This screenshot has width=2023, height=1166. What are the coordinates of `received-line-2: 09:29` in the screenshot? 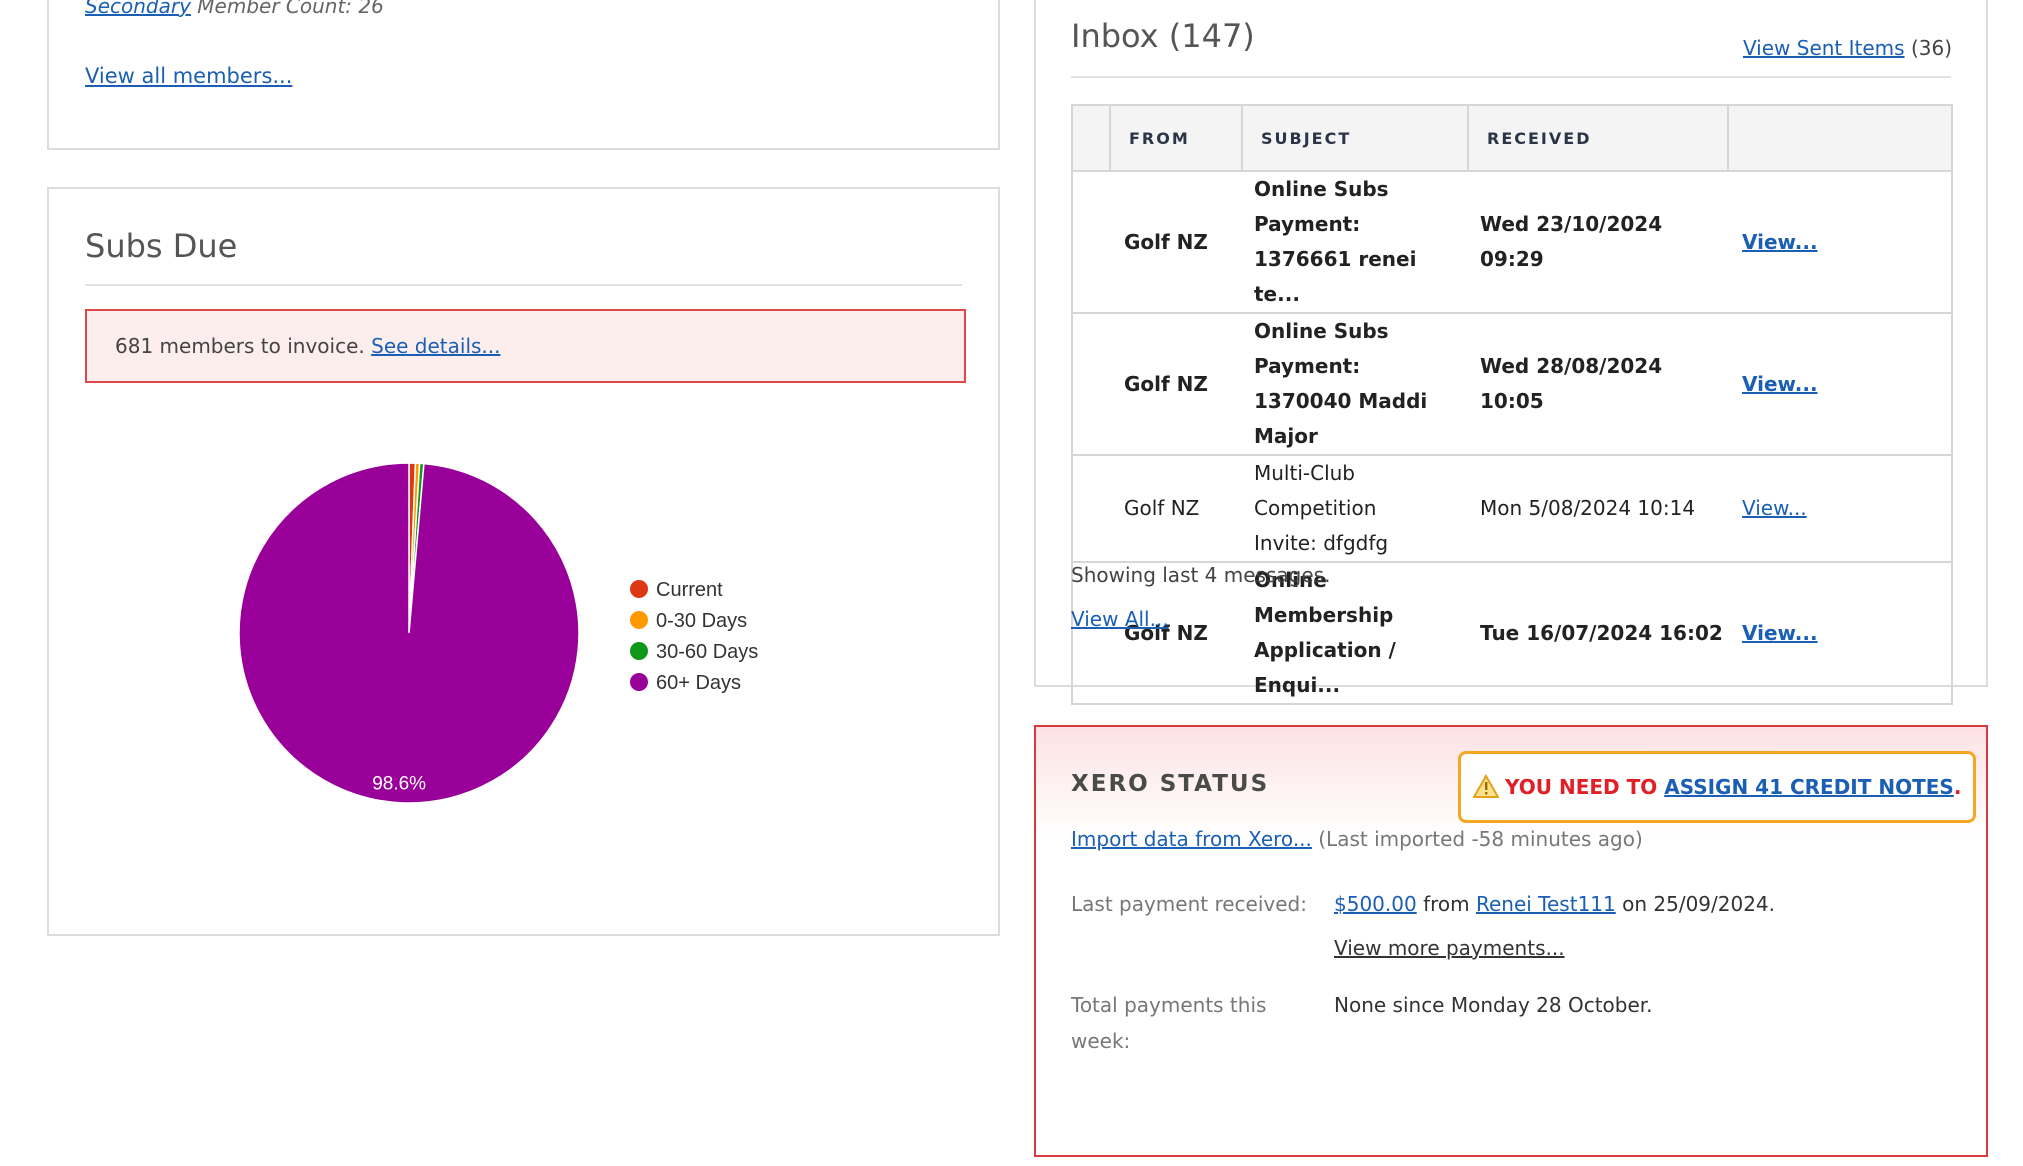 It's located at (1512, 259).